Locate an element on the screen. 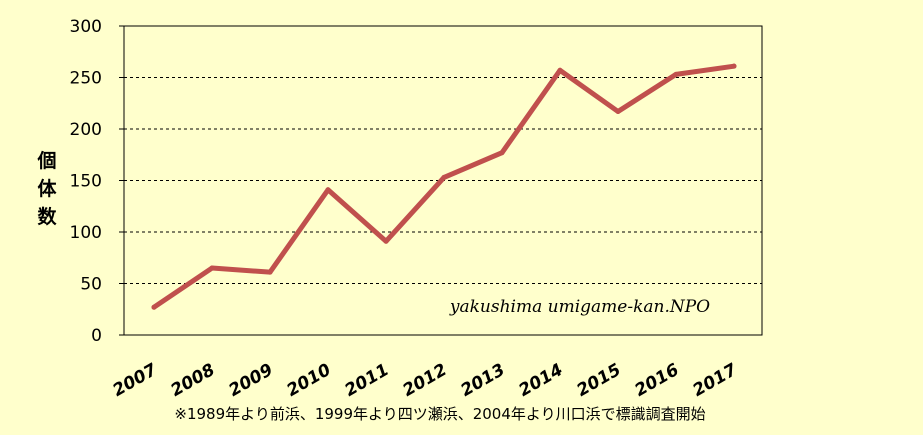 Image resolution: width=923 pixels, height=435 pixels. x-tick-label: 2014 is located at coordinates (541, 380).